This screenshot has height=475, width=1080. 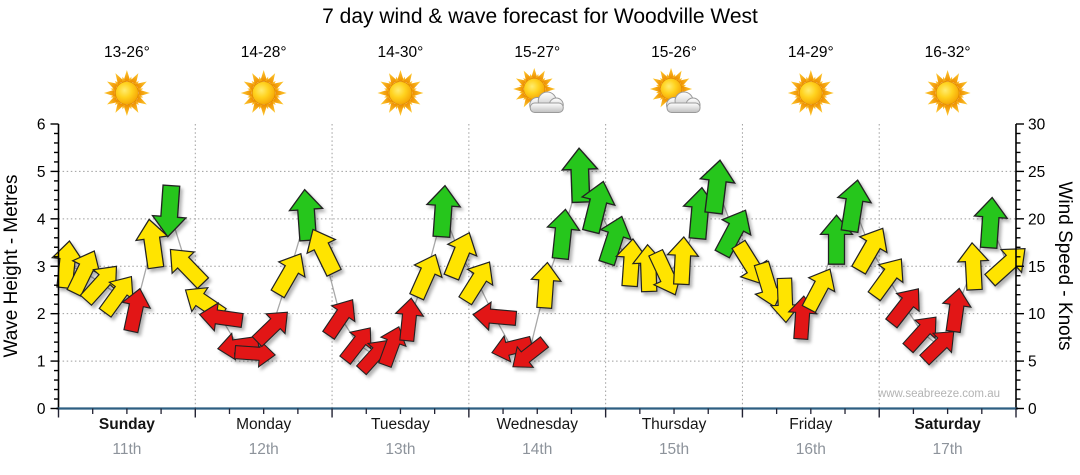 I want to click on day-temp: 14-29°, so click(x=810, y=52).